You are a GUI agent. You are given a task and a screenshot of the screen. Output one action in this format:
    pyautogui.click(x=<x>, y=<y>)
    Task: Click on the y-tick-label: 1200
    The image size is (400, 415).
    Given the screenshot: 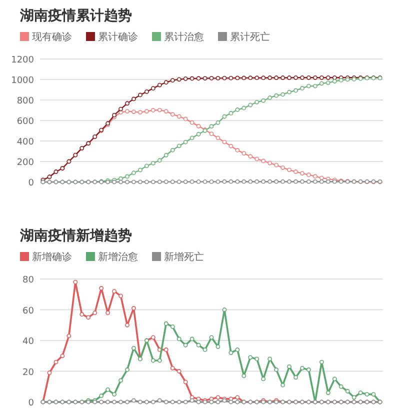 What is the action you would take?
    pyautogui.click(x=22, y=61)
    